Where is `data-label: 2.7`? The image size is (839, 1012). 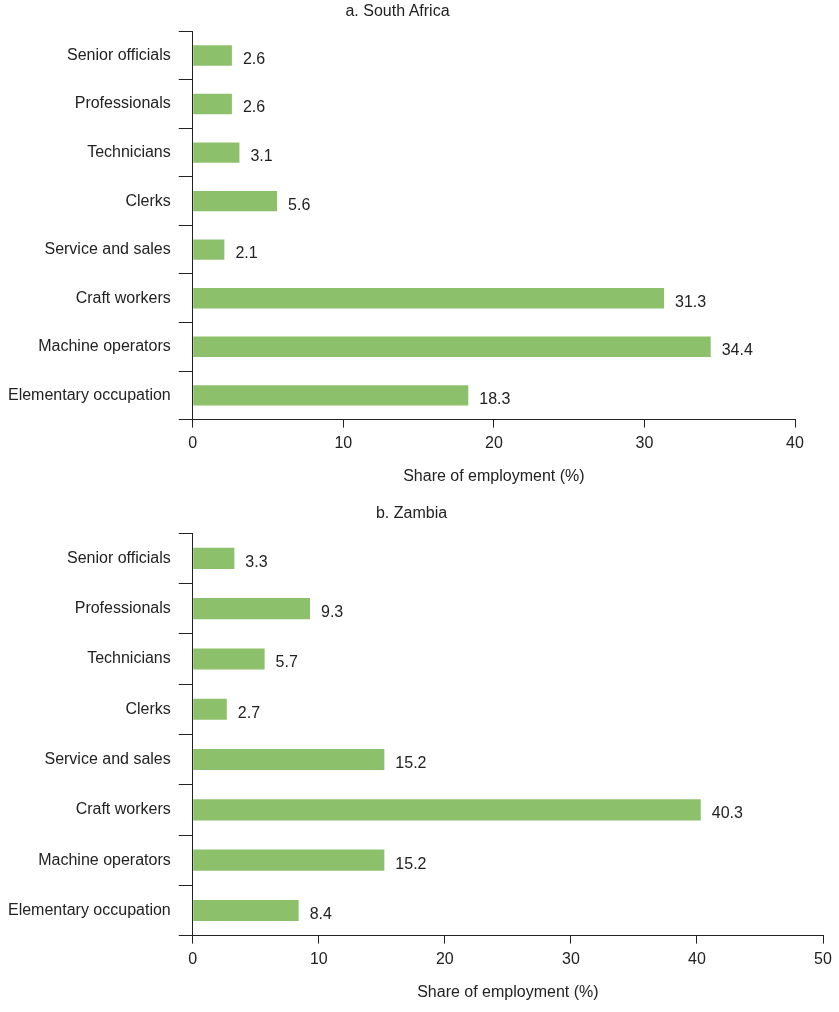 data-label: 2.7 is located at coordinates (249, 712).